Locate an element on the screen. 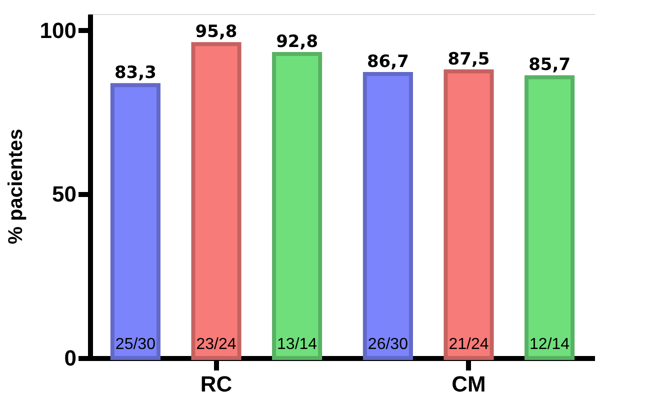  data-label: 95,8 is located at coordinates (216, 32).